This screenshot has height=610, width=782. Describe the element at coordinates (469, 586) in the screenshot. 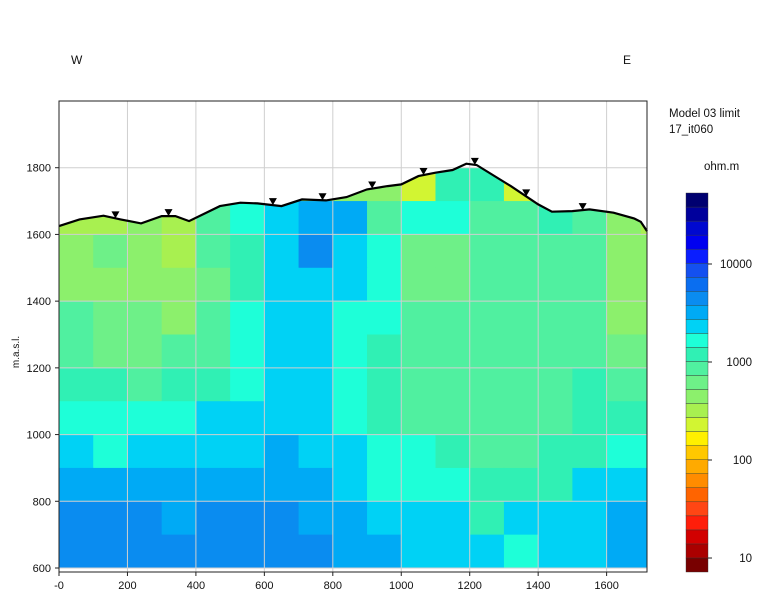

I see `x-tick-label: 1200` at that location.